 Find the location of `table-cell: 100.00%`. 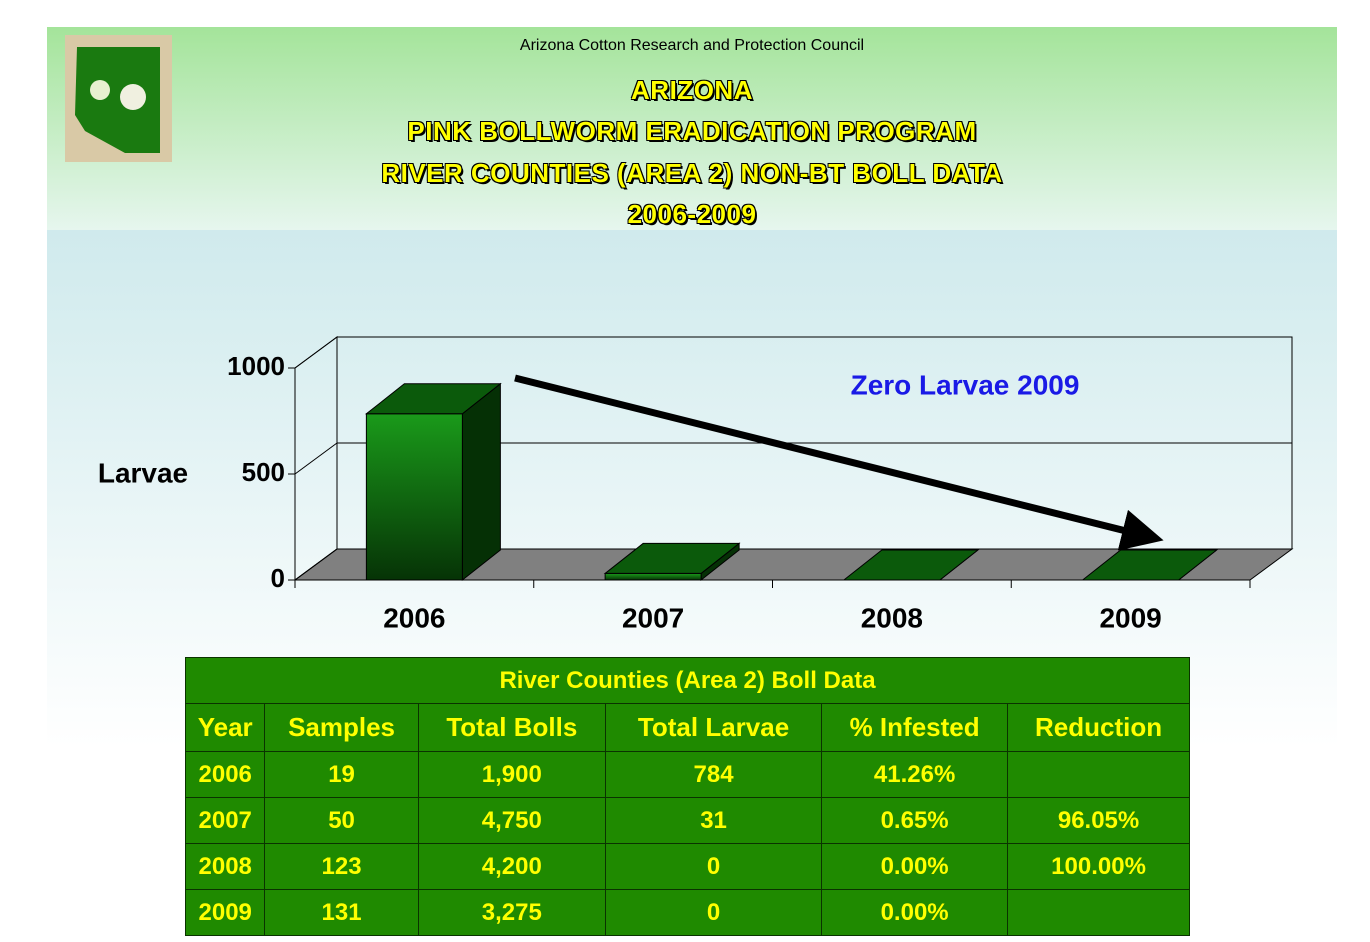

table-cell: 100.00% is located at coordinates (1098, 866).